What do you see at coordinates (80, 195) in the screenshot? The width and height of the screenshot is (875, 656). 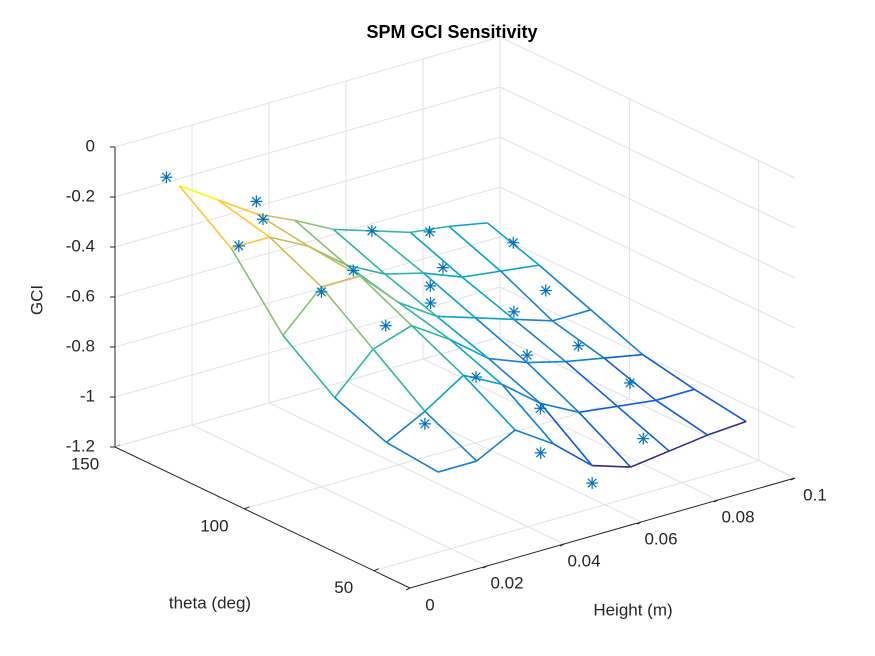 I see `z-tick-label: -0.2` at bounding box center [80, 195].